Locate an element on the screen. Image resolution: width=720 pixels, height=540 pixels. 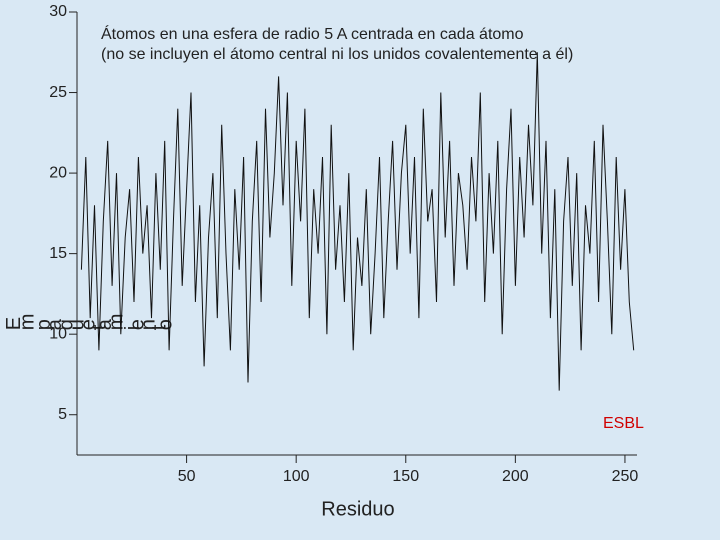
y-tick-label: 15 is located at coordinates (58, 253).